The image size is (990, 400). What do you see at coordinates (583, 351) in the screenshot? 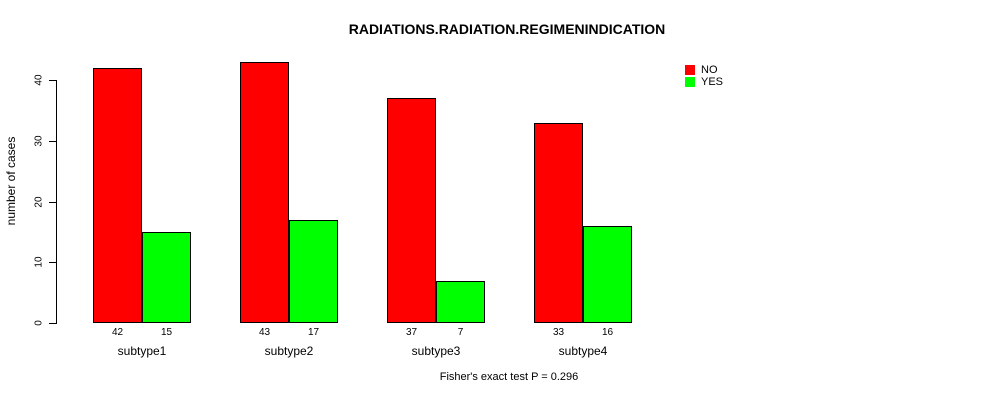
I see `x-category-label: subtype4` at bounding box center [583, 351].